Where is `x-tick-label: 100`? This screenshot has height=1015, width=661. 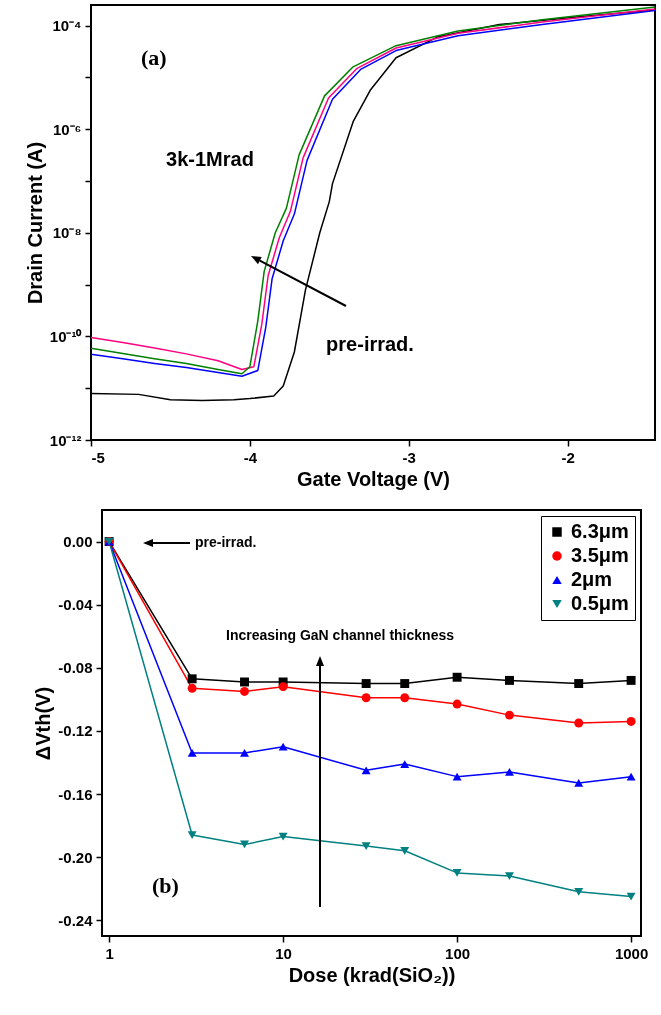
x-tick-label: 100 is located at coordinates (458, 953).